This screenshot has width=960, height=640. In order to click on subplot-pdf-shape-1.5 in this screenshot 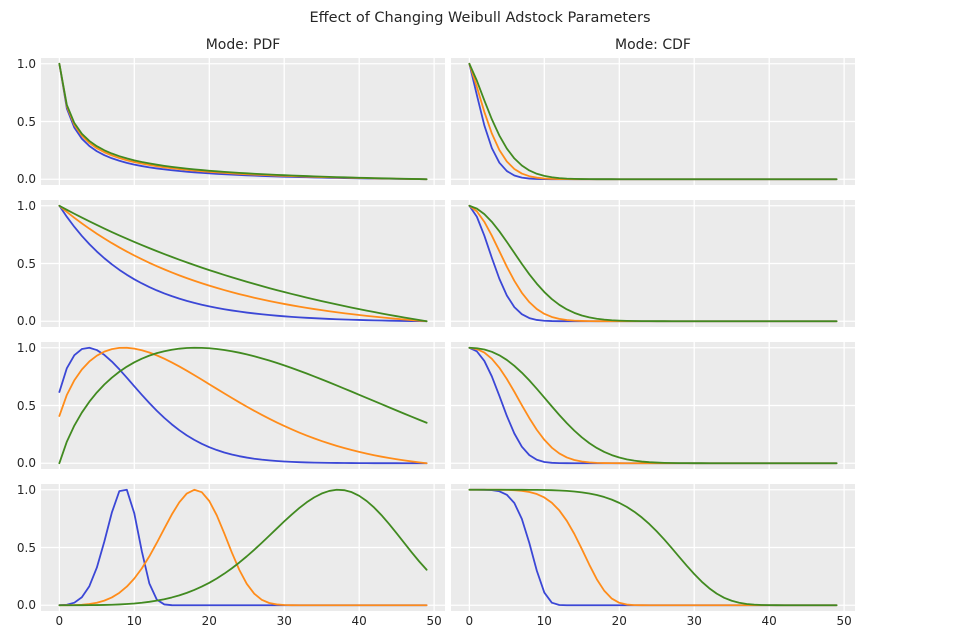, I will do `click(243, 405)`.